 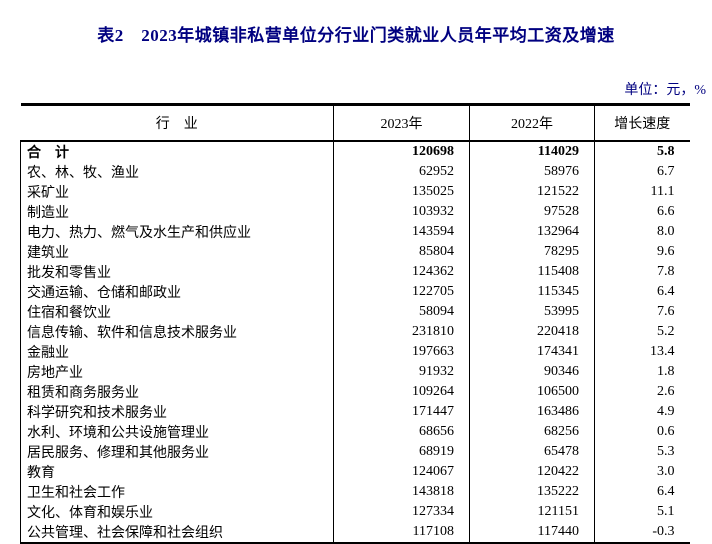 I want to click on value-growth: 3.0, so click(x=642, y=471).